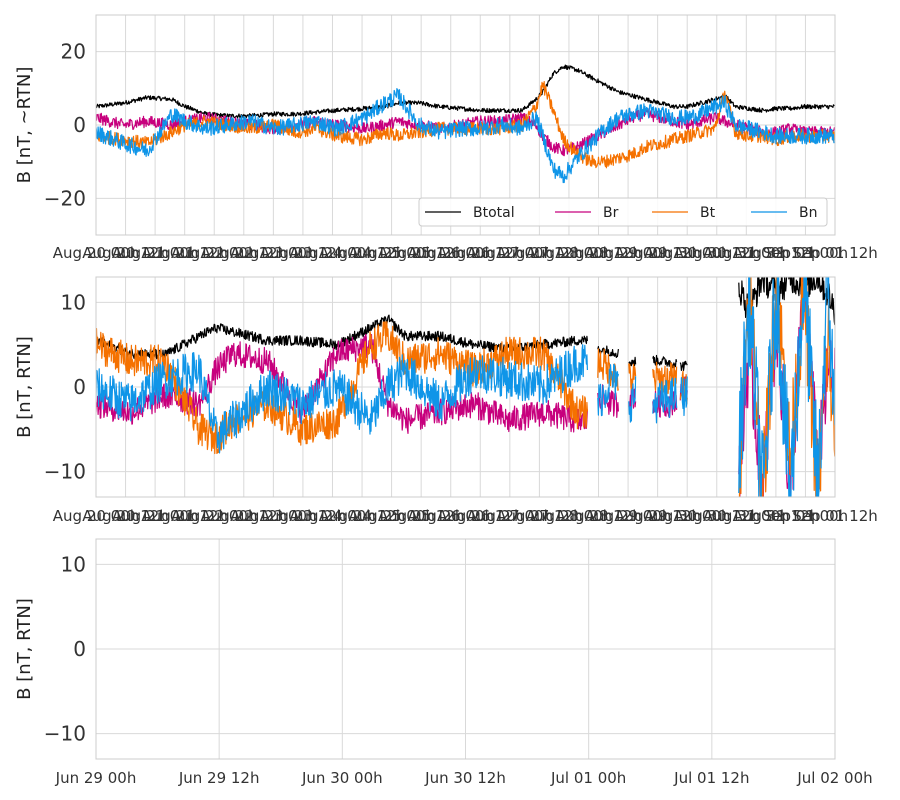  What do you see at coordinates (24, 125) in the screenshot?
I see `ylabel-panel-top: B [nT, ~RTN]` at bounding box center [24, 125].